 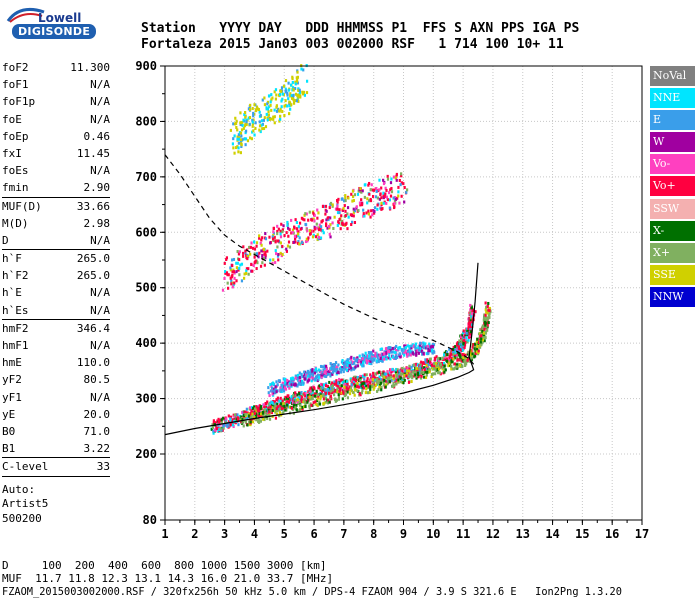 I want to click on param-name: foF2, so click(x=15, y=67).